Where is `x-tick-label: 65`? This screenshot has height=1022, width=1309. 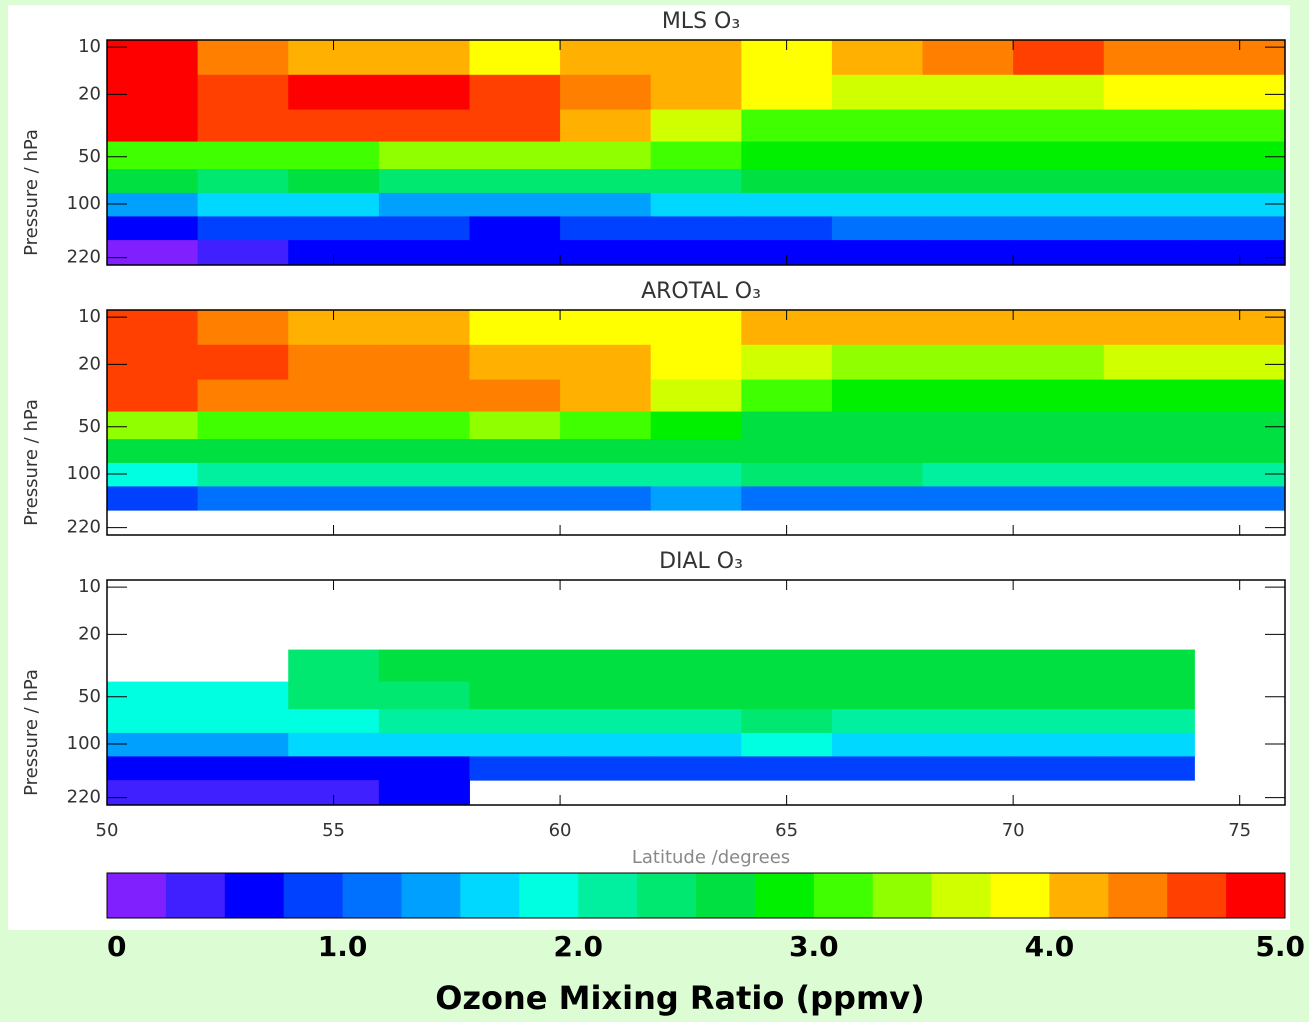
x-tick-label: 65 is located at coordinates (786, 830).